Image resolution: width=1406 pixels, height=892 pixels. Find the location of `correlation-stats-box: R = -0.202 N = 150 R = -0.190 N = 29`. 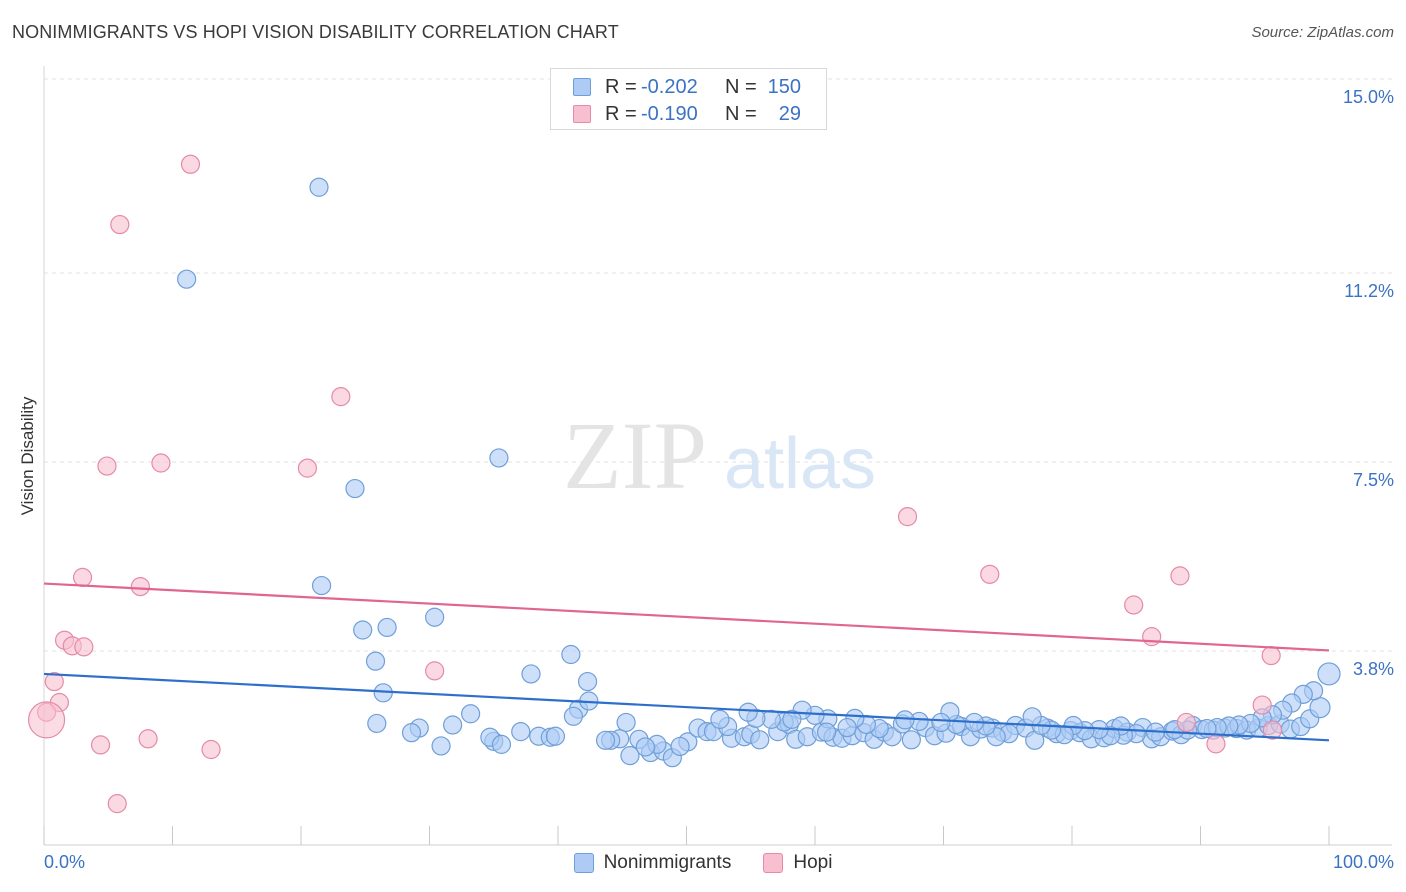

correlation-stats-box: R = -0.202 N = 150 R = -0.190 N = 29 is located at coordinates (688, 99).